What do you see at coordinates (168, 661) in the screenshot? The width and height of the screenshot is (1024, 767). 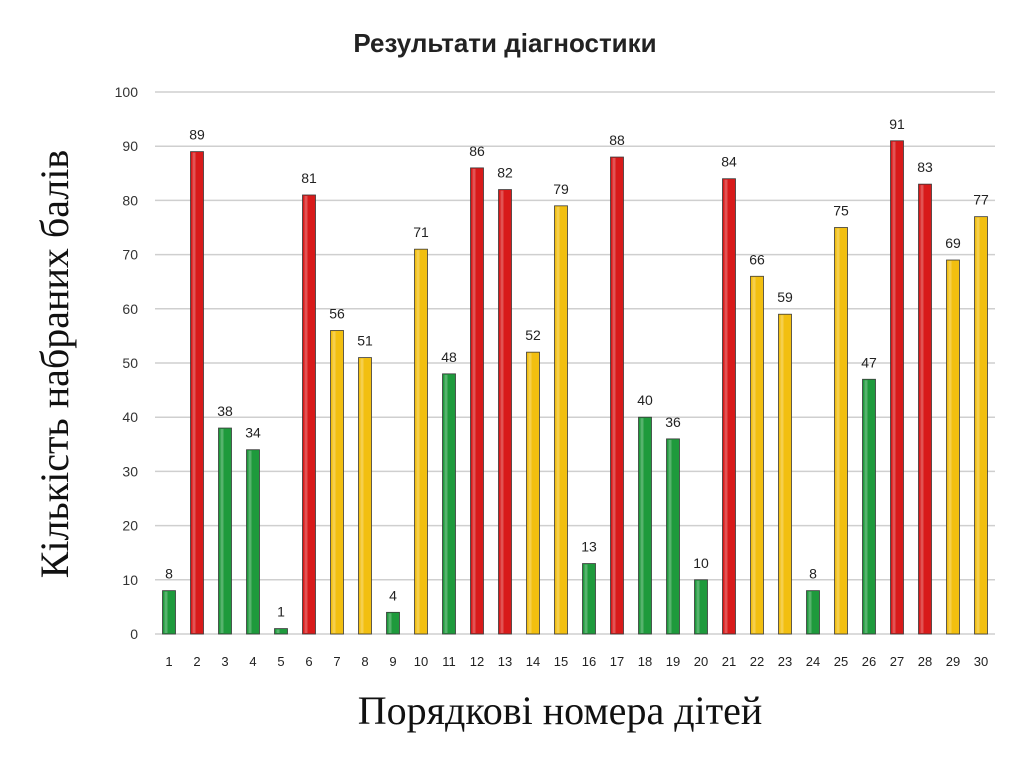 I see `x-tick-label: 1` at bounding box center [168, 661].